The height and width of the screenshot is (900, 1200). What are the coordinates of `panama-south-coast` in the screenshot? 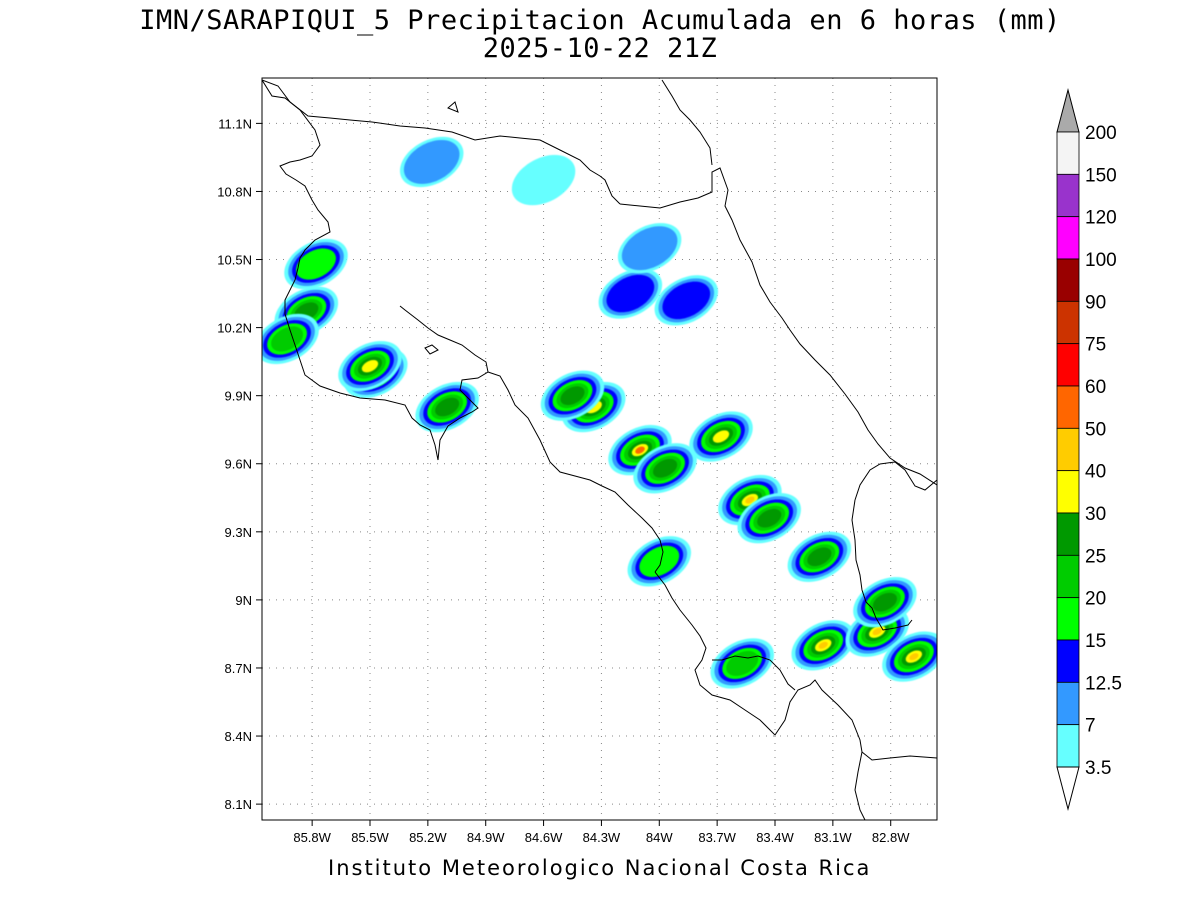 It's located at (899, 756).